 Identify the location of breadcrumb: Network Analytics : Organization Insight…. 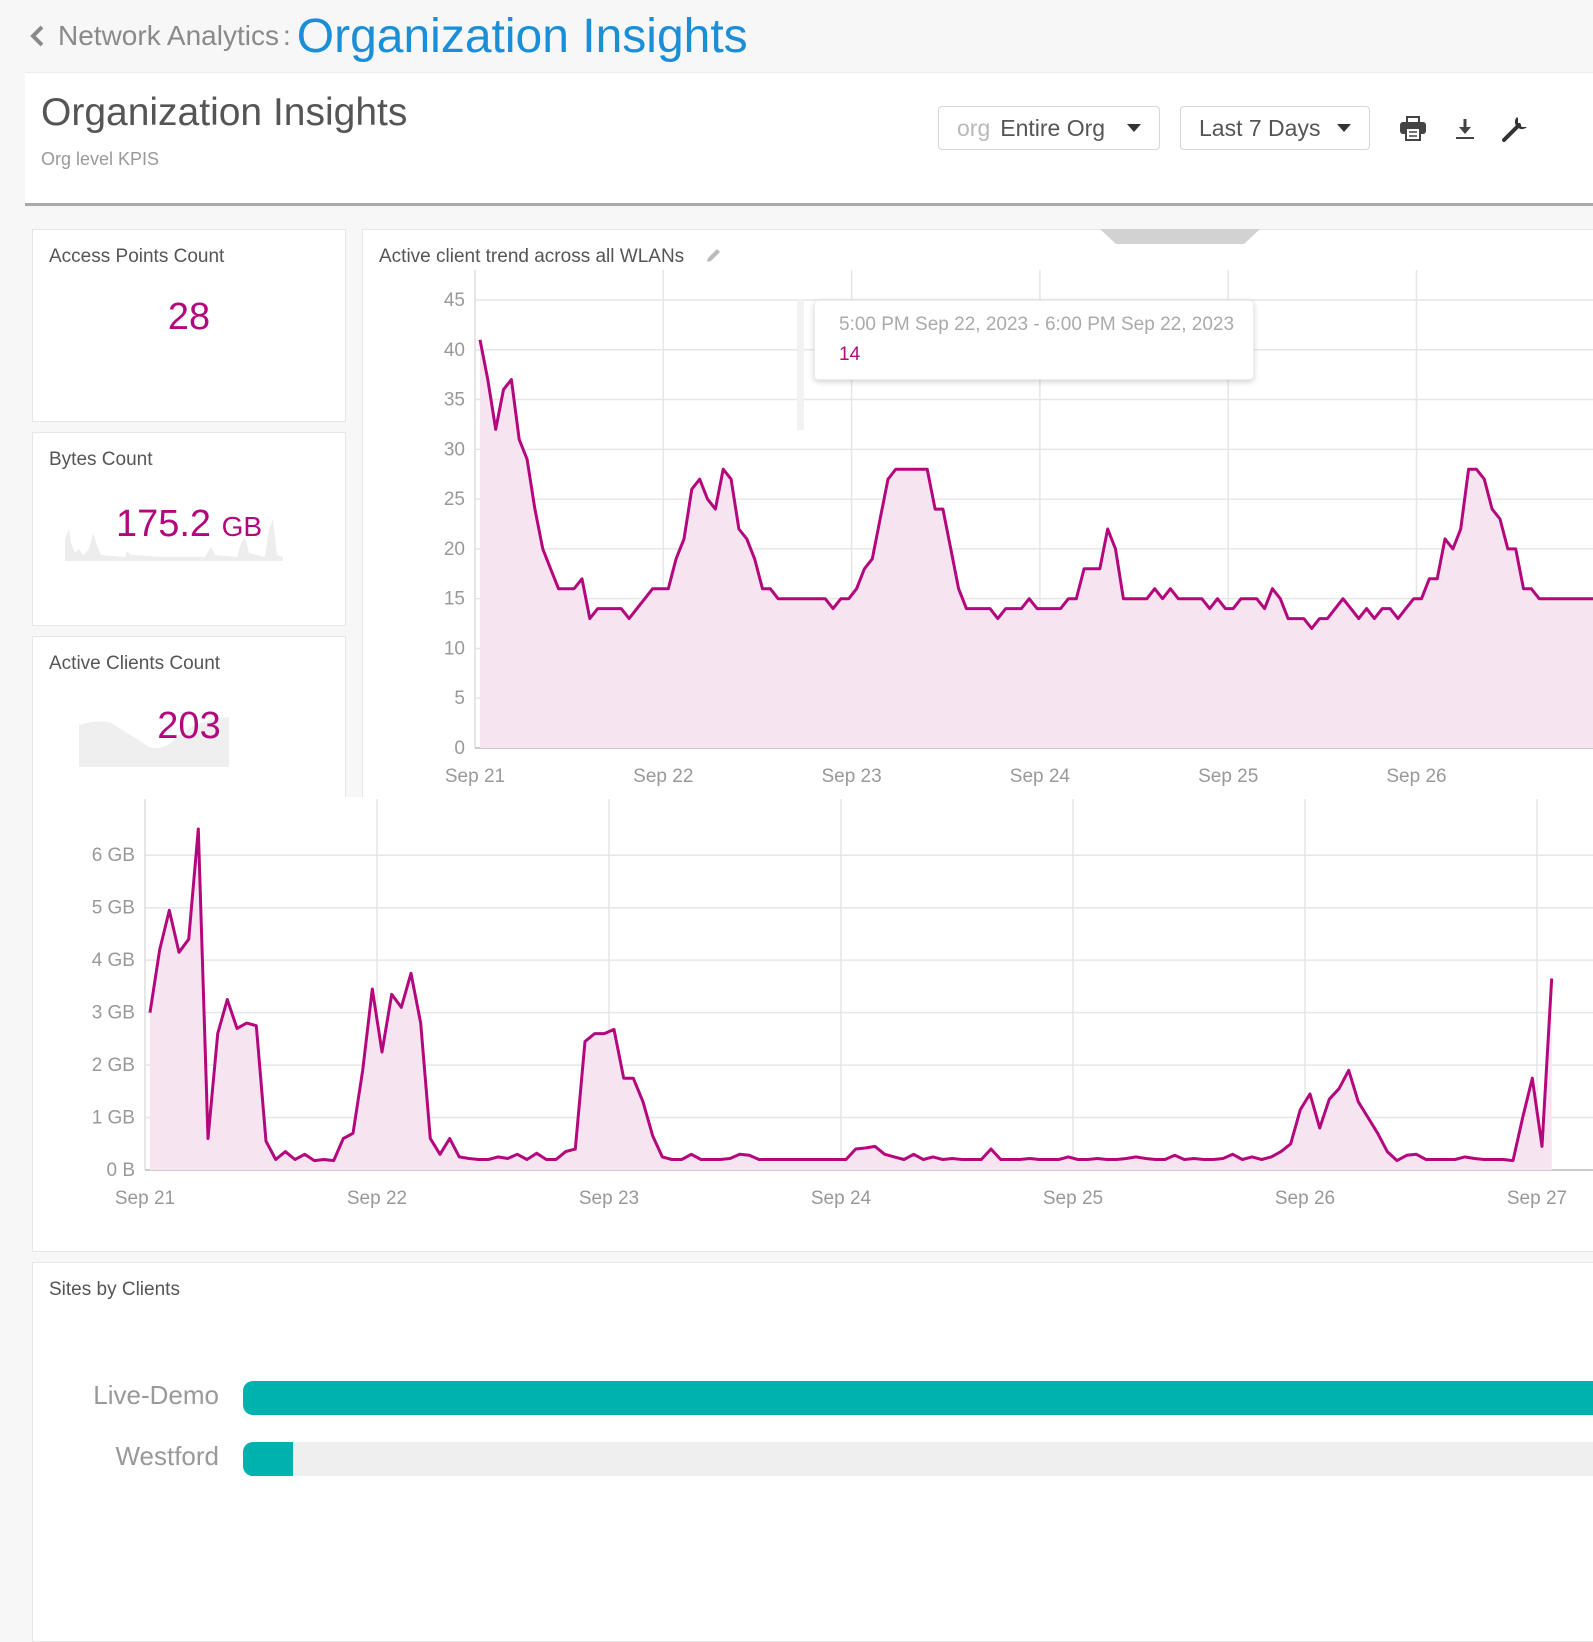
(387, 36).